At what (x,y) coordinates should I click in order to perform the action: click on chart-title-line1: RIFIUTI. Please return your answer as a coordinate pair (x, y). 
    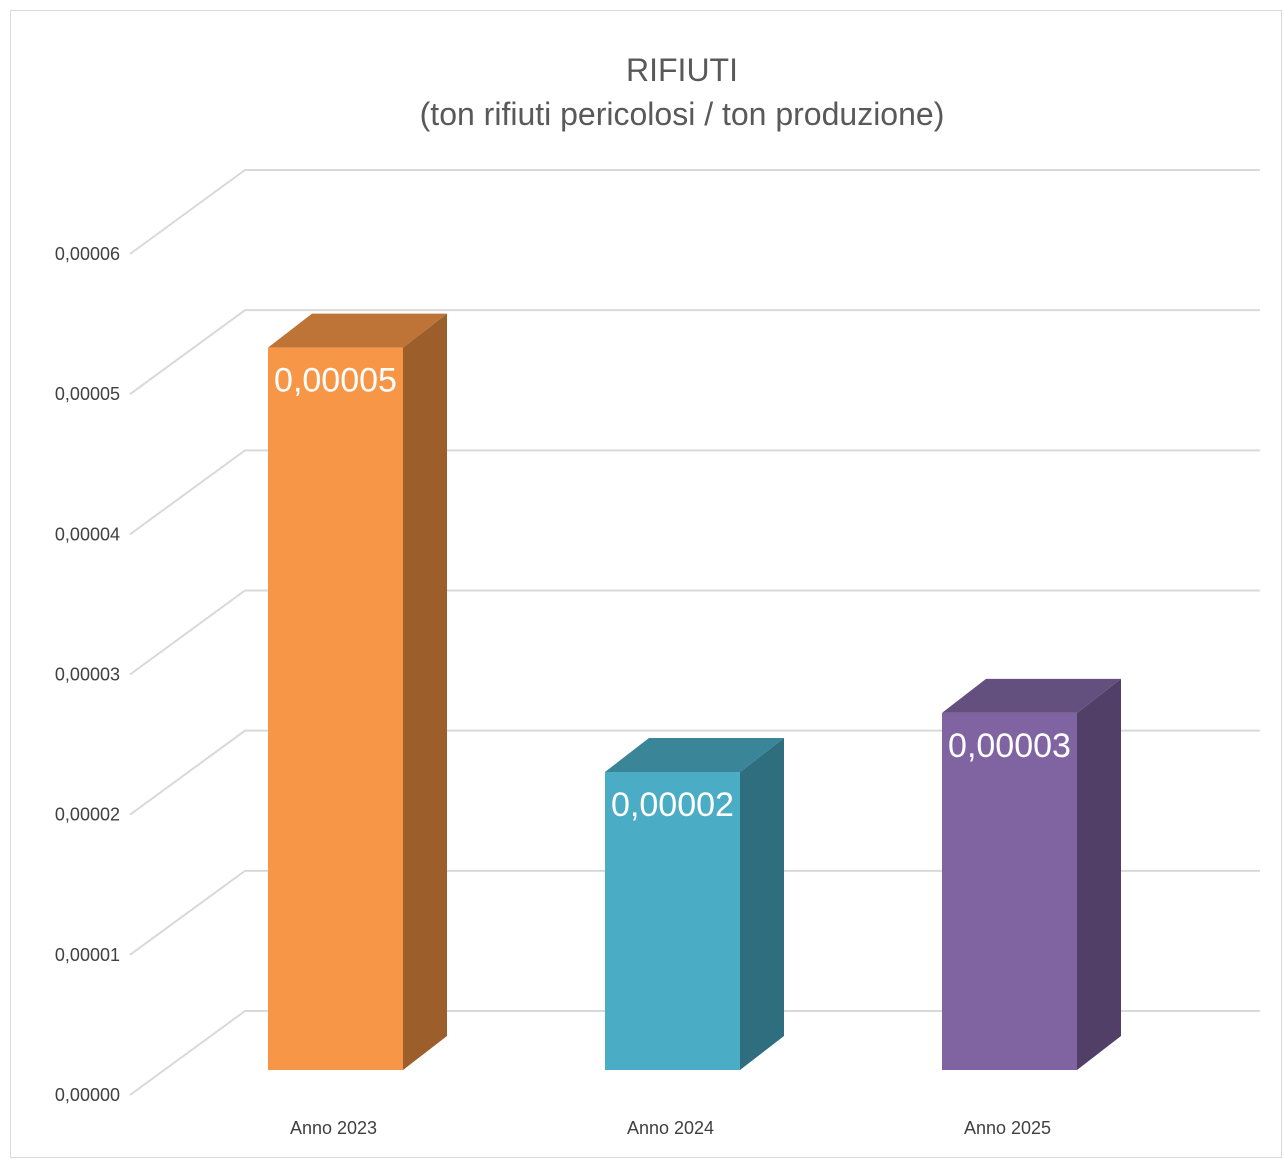
    Looking at the image, I should click on (682, 70).